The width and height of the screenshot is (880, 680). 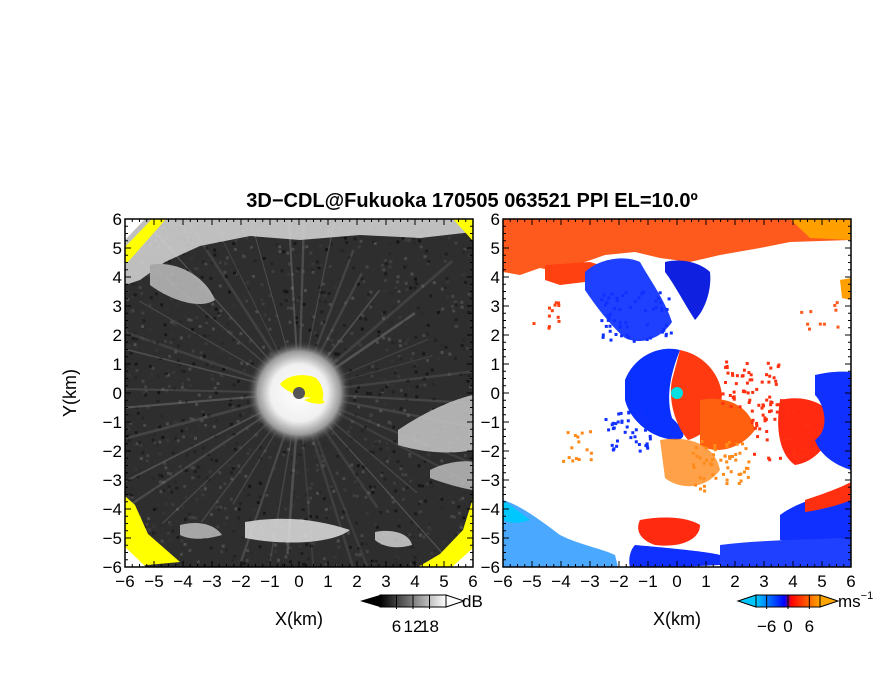 I want to click on y-tick-label: 3, so click(x=495, y=306).